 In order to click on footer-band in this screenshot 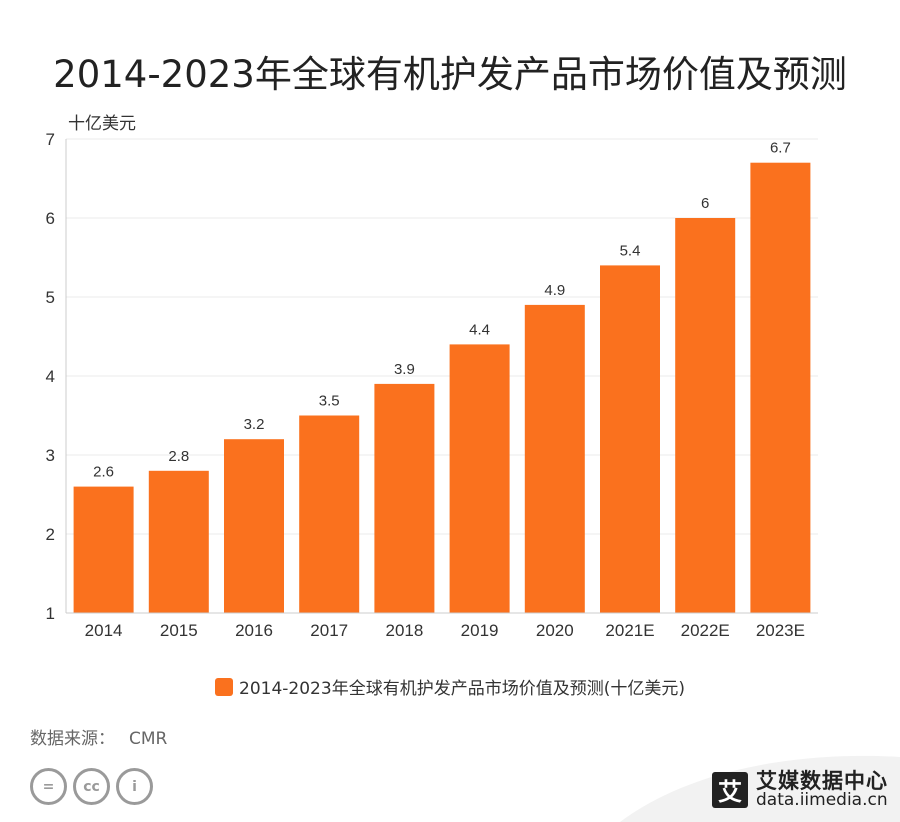, I will do `click(760, 788)`.